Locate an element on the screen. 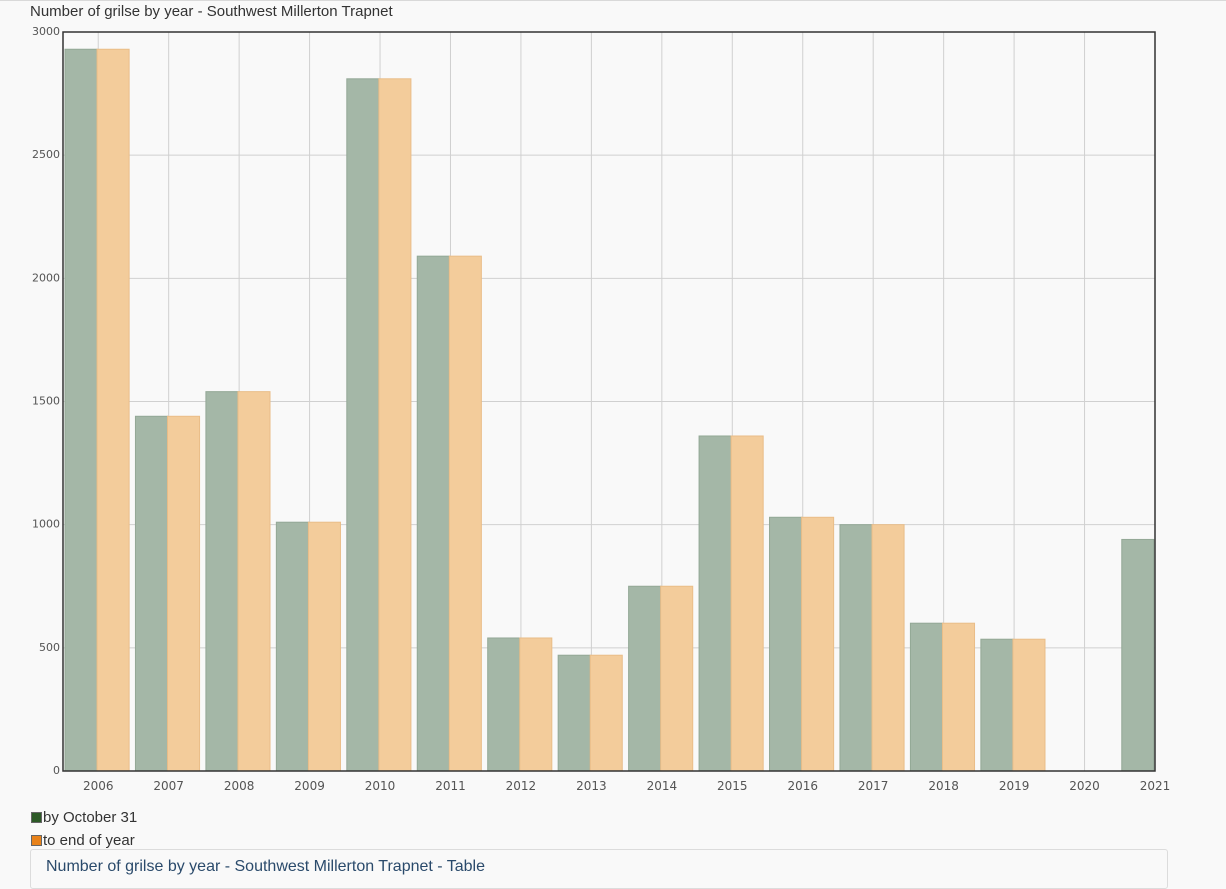 Image resolution: width=1226 pixels, height=889 pixels. x-tick-label: 2018 is located at coordinates (943, 786).